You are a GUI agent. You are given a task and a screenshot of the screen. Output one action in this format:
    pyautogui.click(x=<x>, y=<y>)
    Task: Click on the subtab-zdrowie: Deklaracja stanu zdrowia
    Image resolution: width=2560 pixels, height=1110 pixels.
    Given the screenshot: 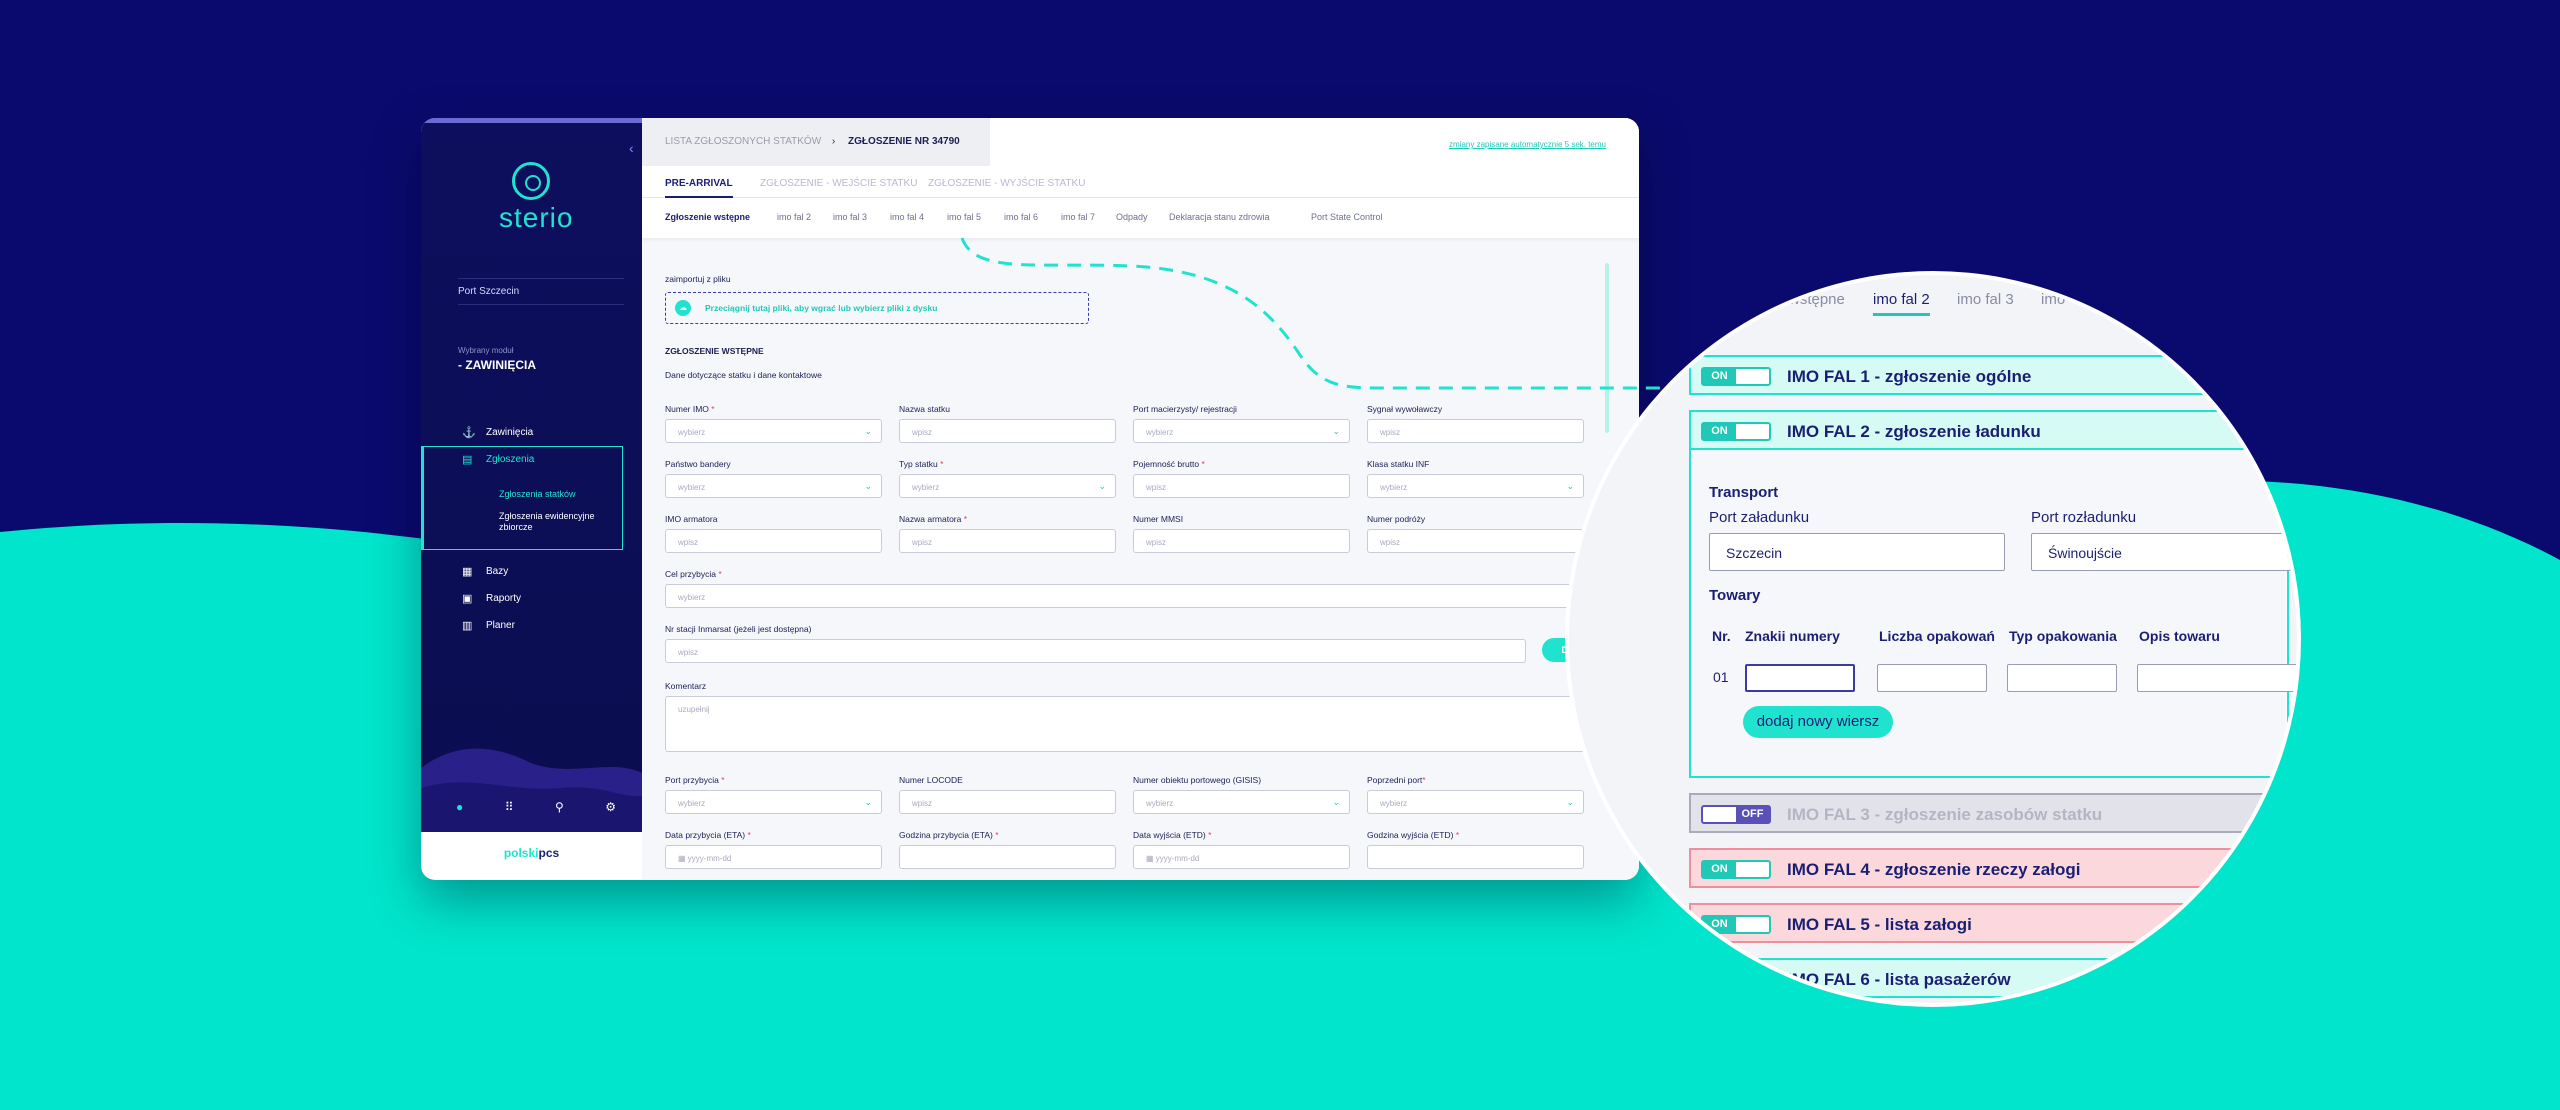 What is the action you would take?
    pyautogui.click(x=1219, y=217)
    